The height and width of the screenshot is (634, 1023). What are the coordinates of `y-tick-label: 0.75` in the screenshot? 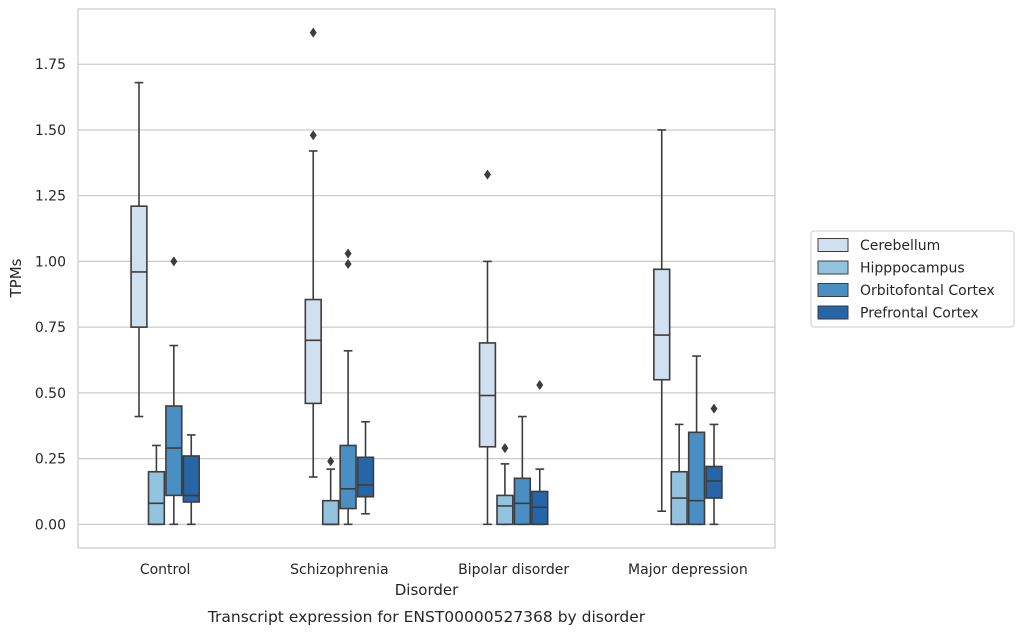 It's located at (50, 328).